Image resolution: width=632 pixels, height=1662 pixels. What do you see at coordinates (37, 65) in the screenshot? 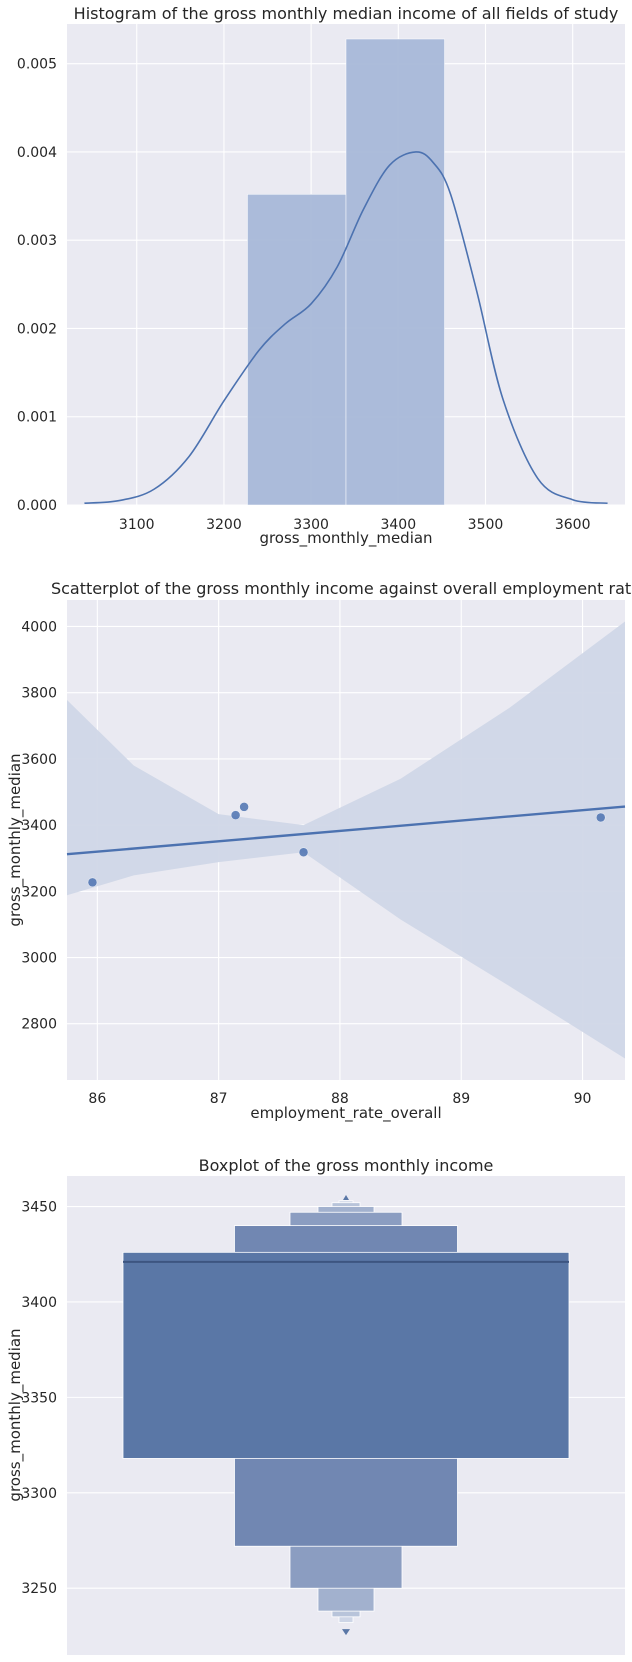
I see `y-tick-label: 0.005` at bounding box center [37, 65].